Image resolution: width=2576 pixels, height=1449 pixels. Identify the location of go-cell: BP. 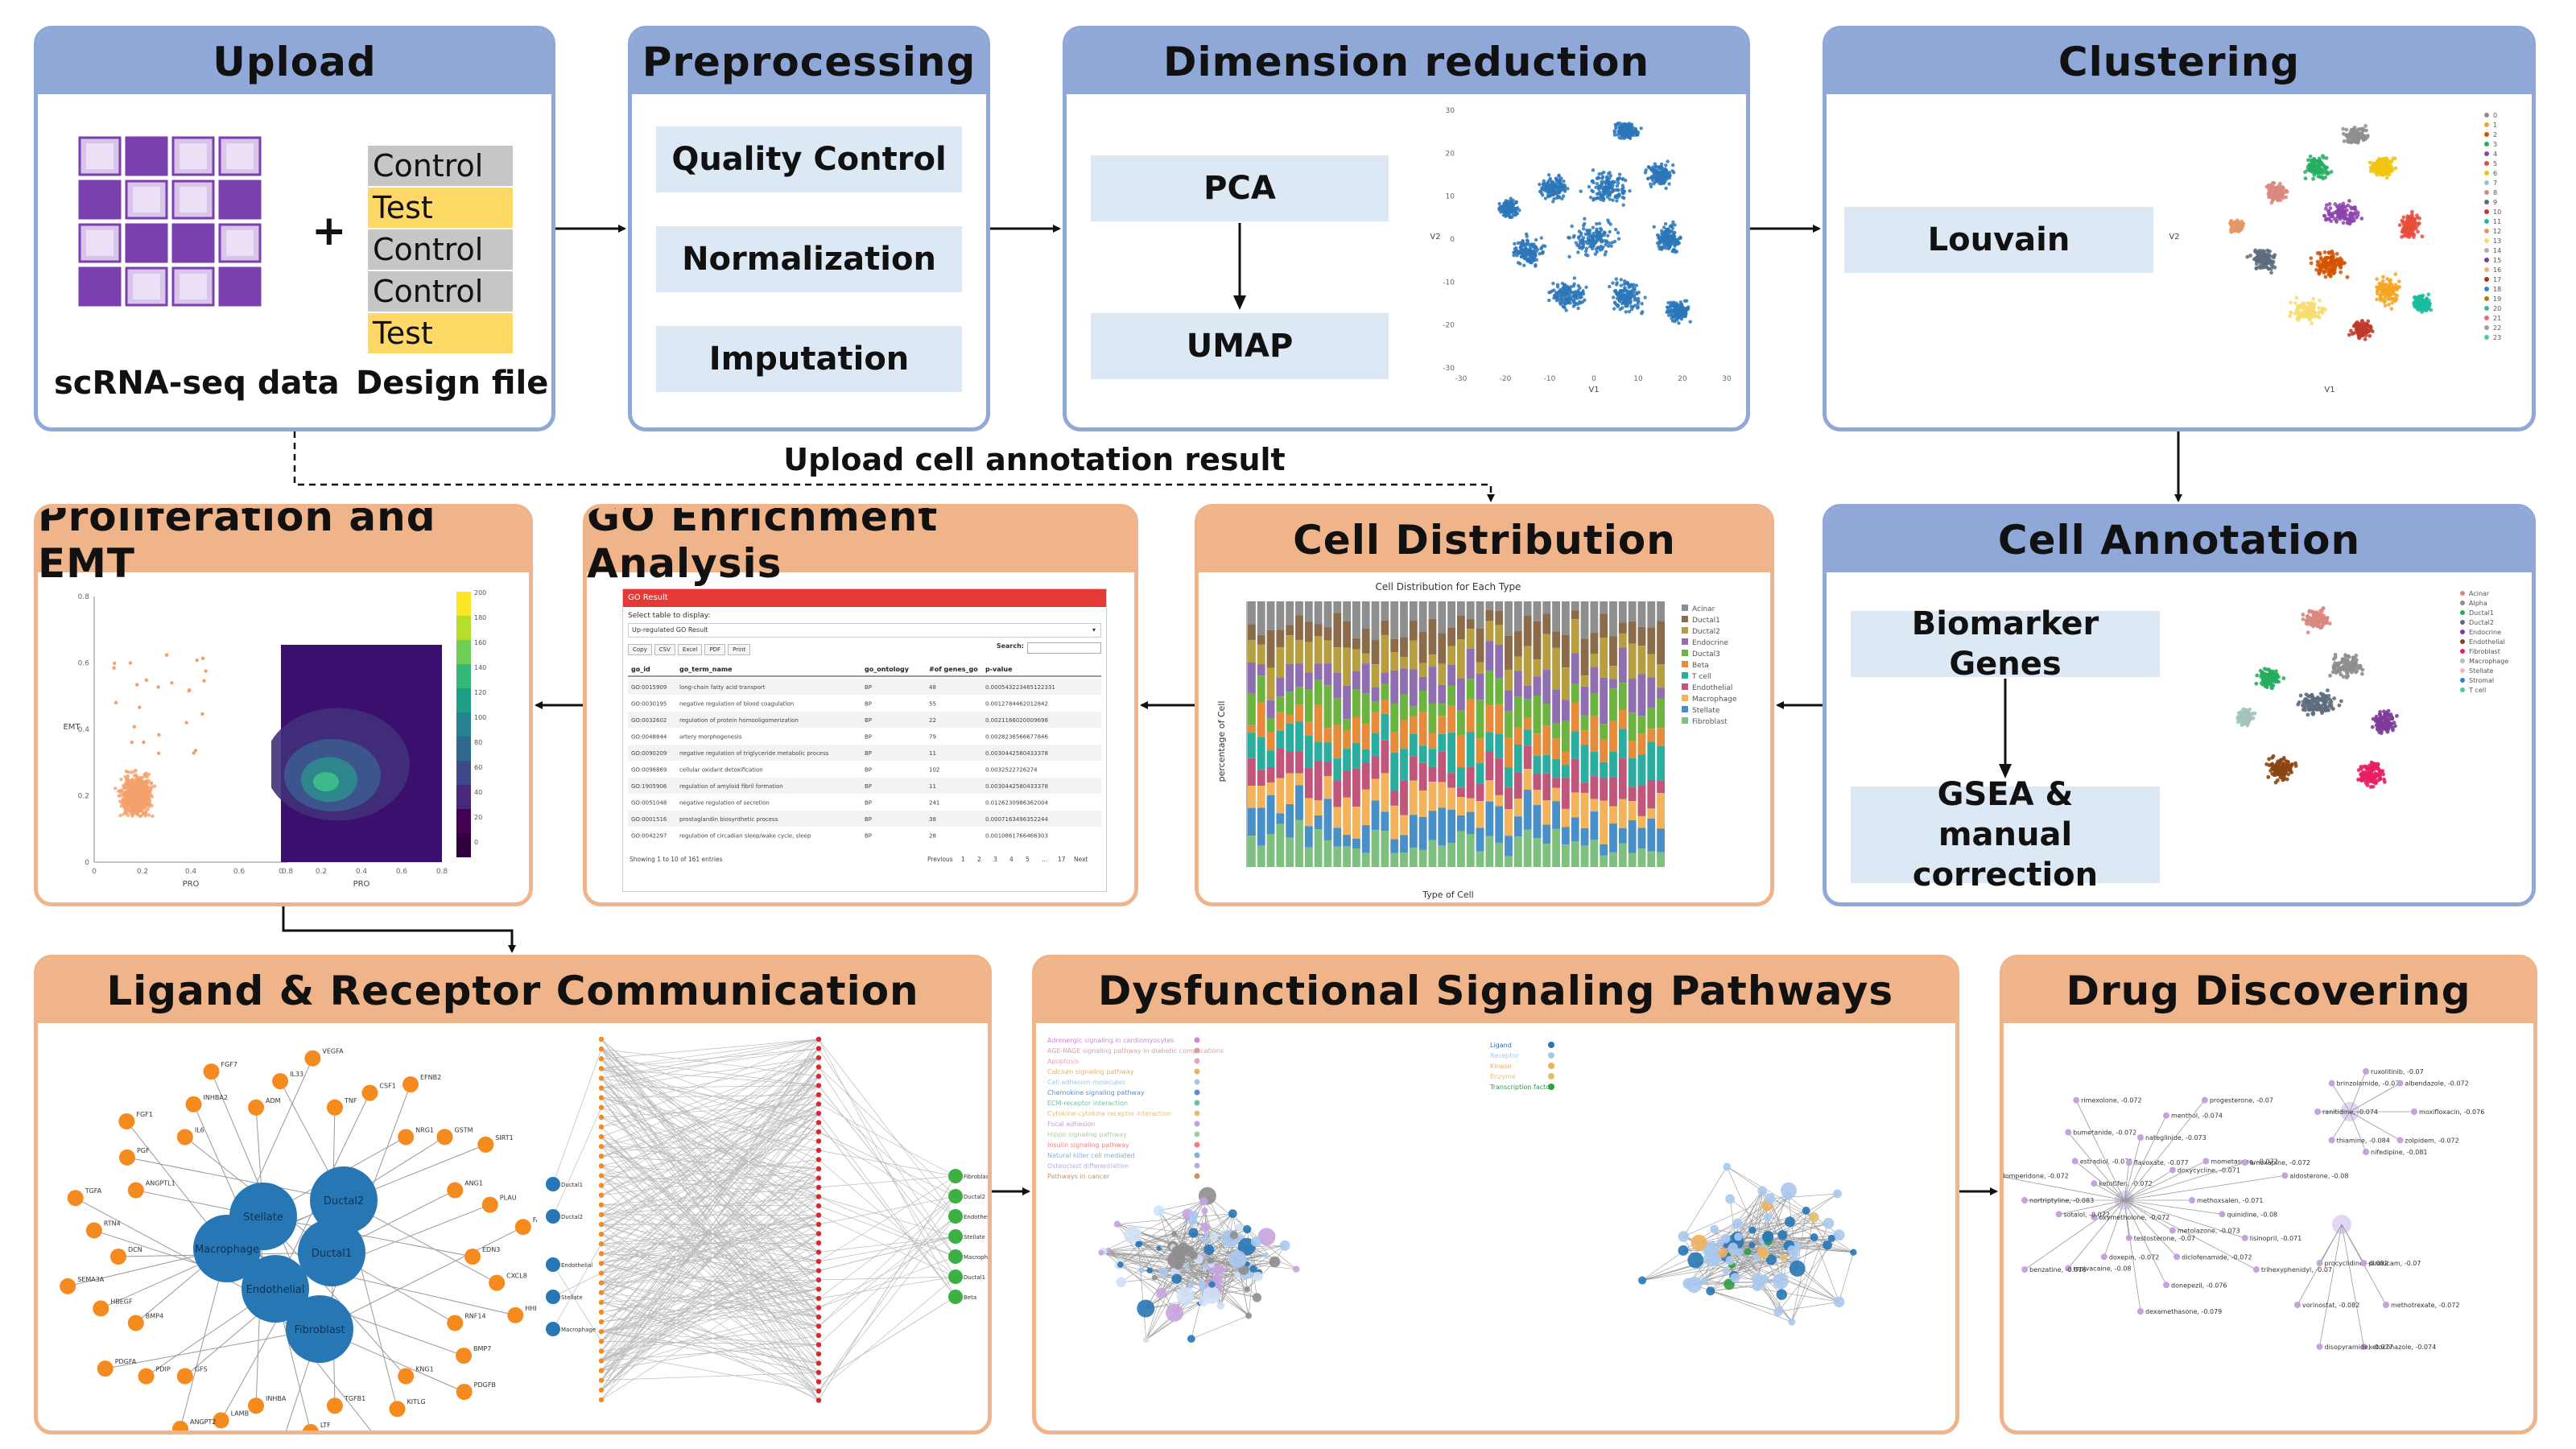
(868, 704).